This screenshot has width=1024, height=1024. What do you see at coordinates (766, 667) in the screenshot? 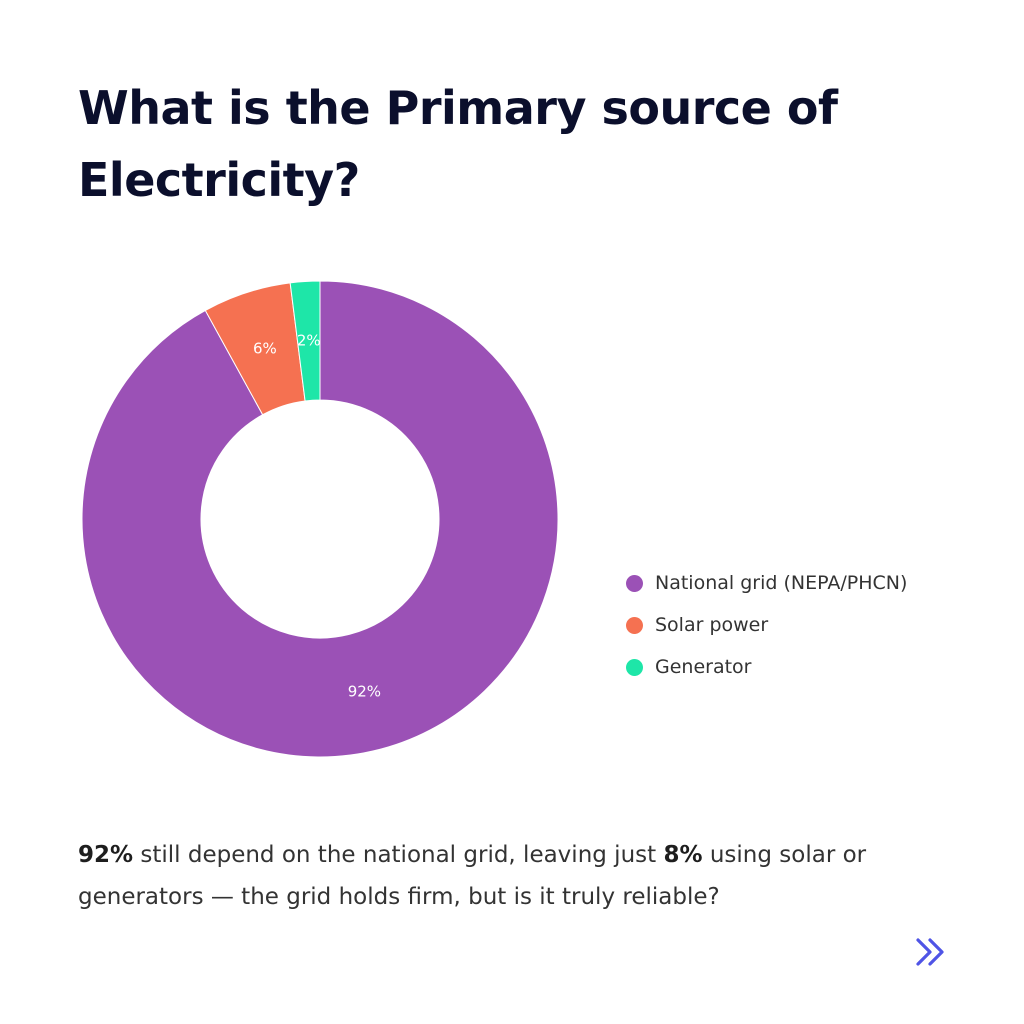
I see `legend-item-generator: Generator` at bounding box center [766, 667].